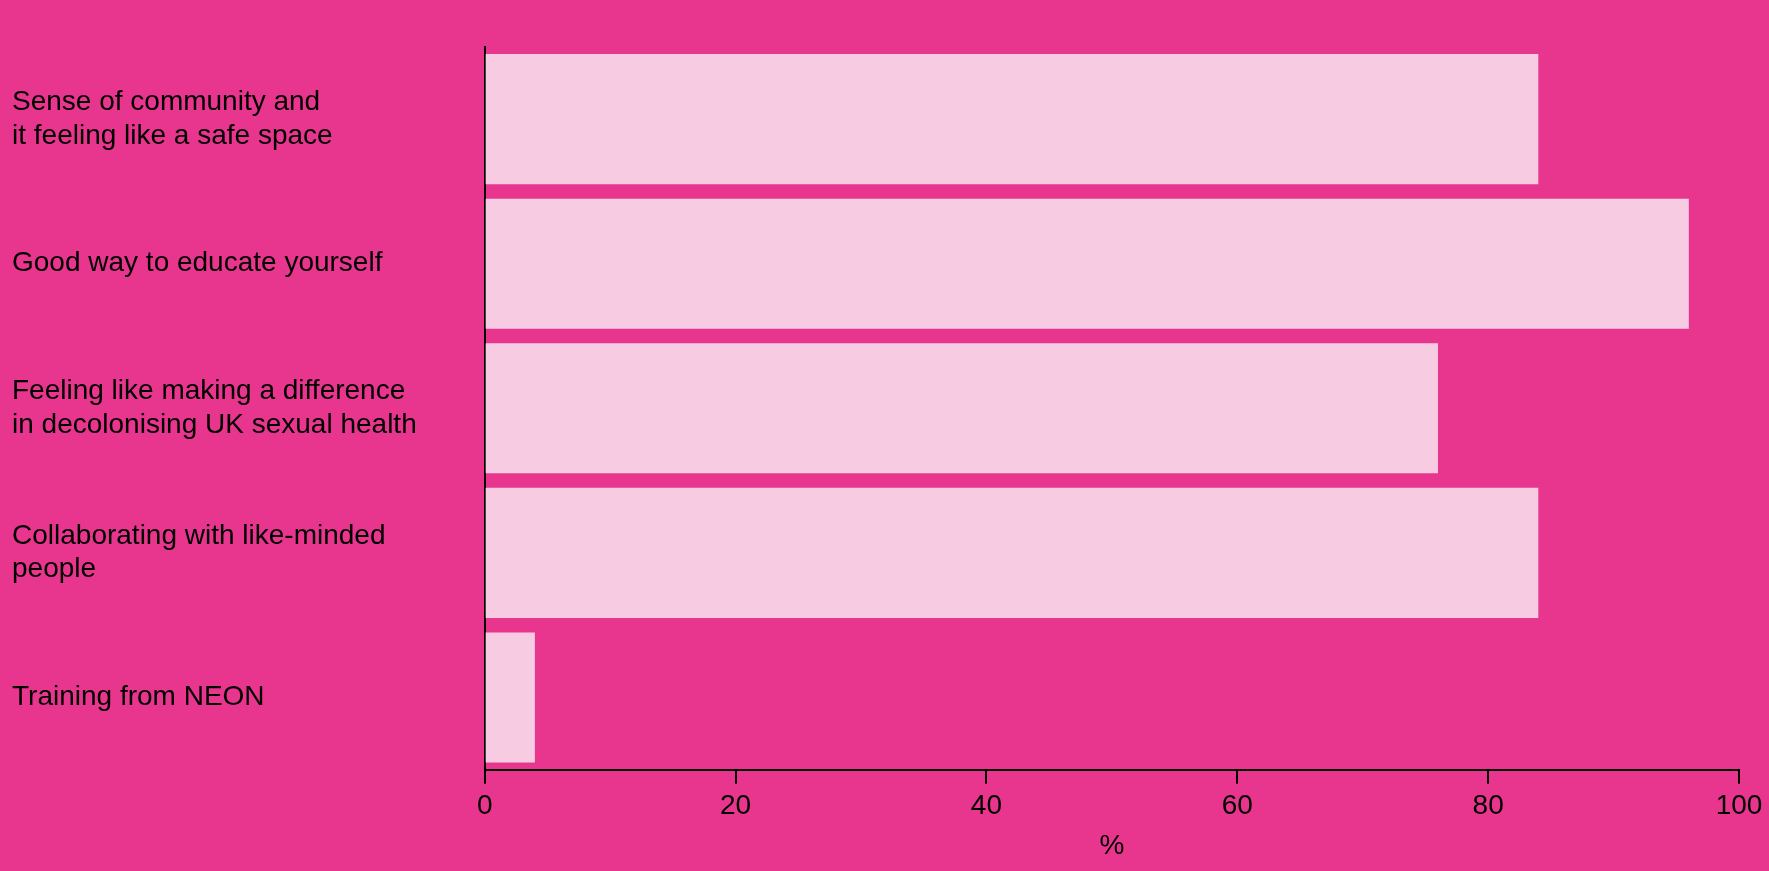 This screenshot has height=871, width=1769. I want to click on x-tick-label: 60, so click(1237, 805).